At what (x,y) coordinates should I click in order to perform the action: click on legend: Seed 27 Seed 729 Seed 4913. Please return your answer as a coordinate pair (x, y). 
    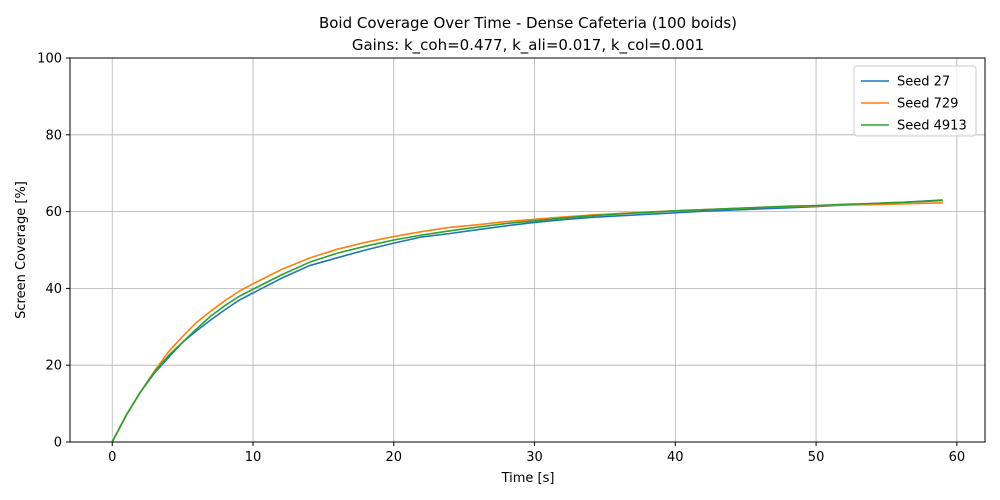
    Looking at the image, I should click on (915, 101).